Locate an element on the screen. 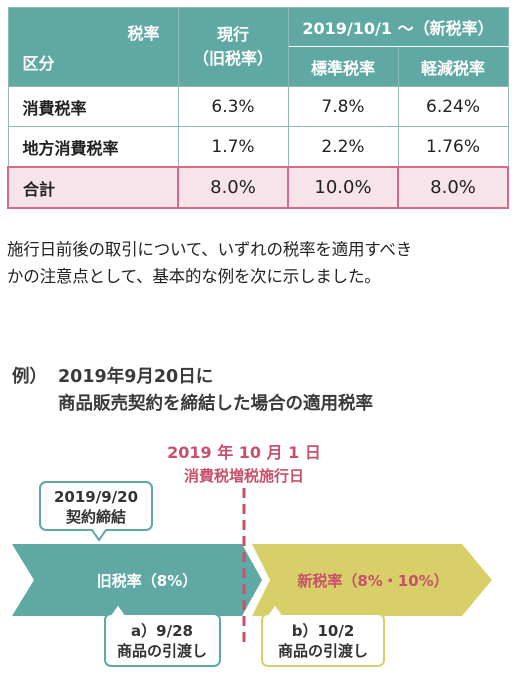  corner-header-category: 区分 is located at coordinates (38, 63).